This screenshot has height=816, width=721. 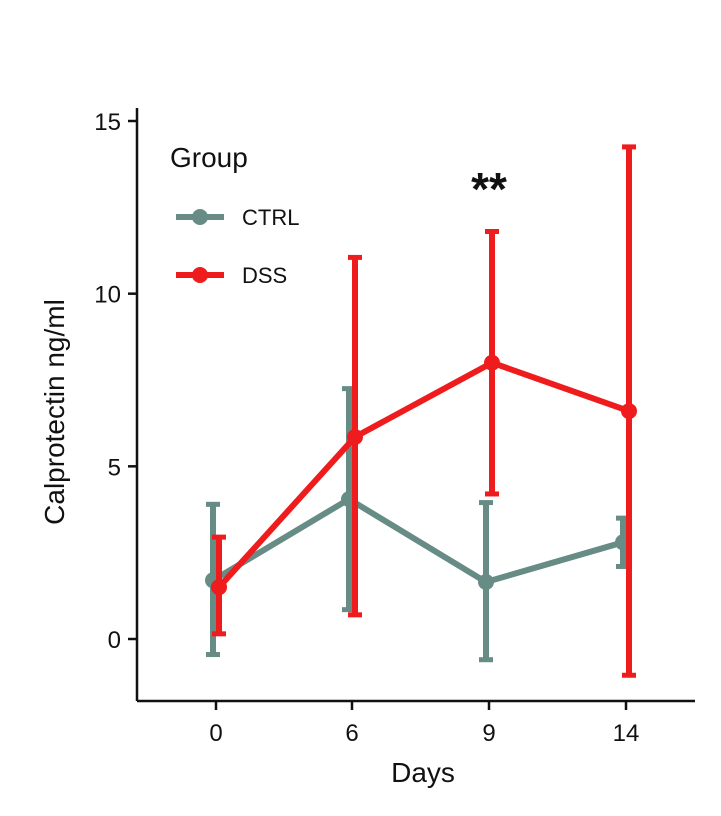 I want to click on y-ticks: 0 5 10 15, so click(x=115, y=381).